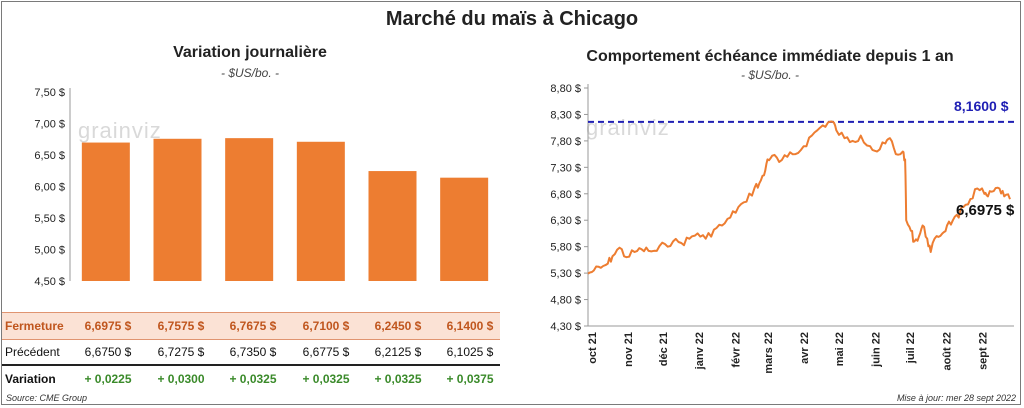  I want to click on y-tick-label: 6,80 $, so click(565, 195).